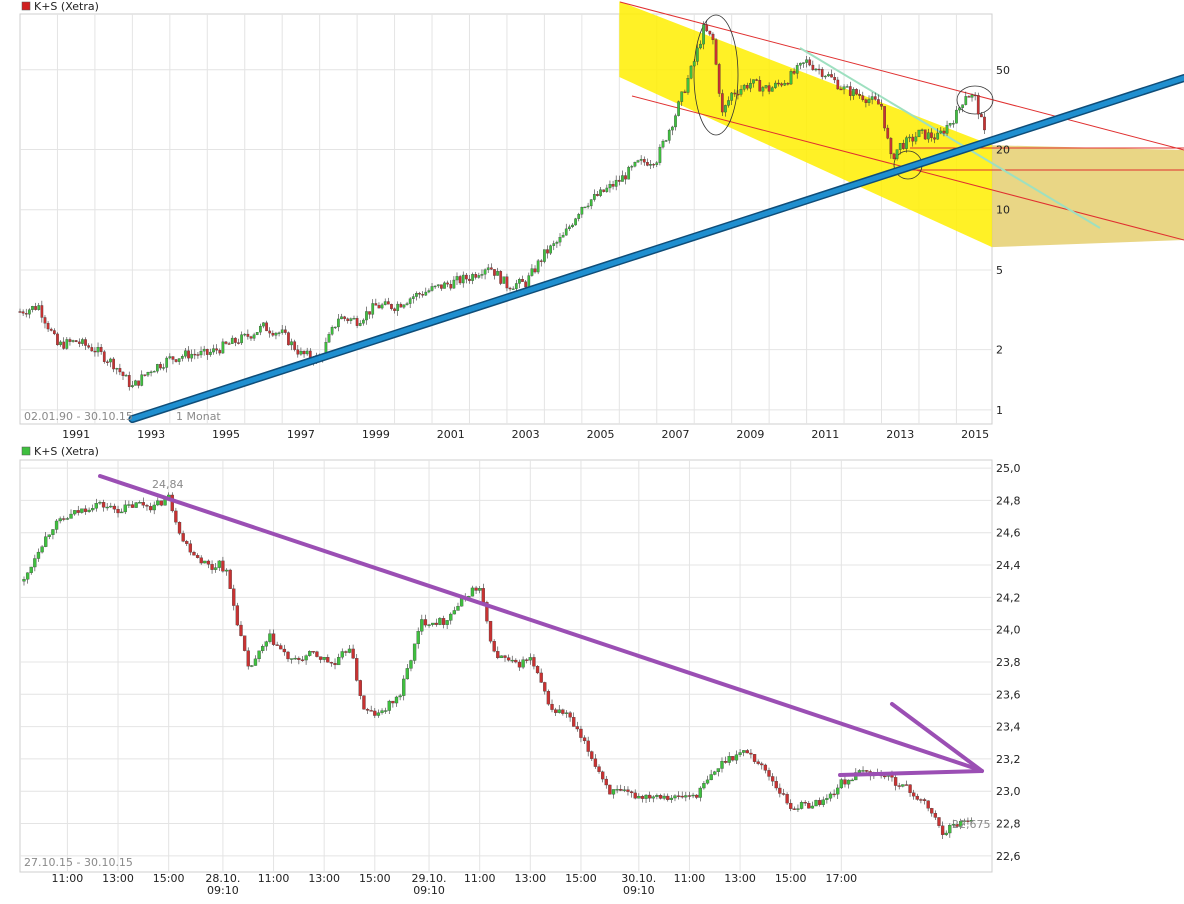 The image size is (1184, 904). What do you see at coordinates (26, 451) in the screenshot?
I see `bottom-legend-icon` at bounding box center [26, 451].